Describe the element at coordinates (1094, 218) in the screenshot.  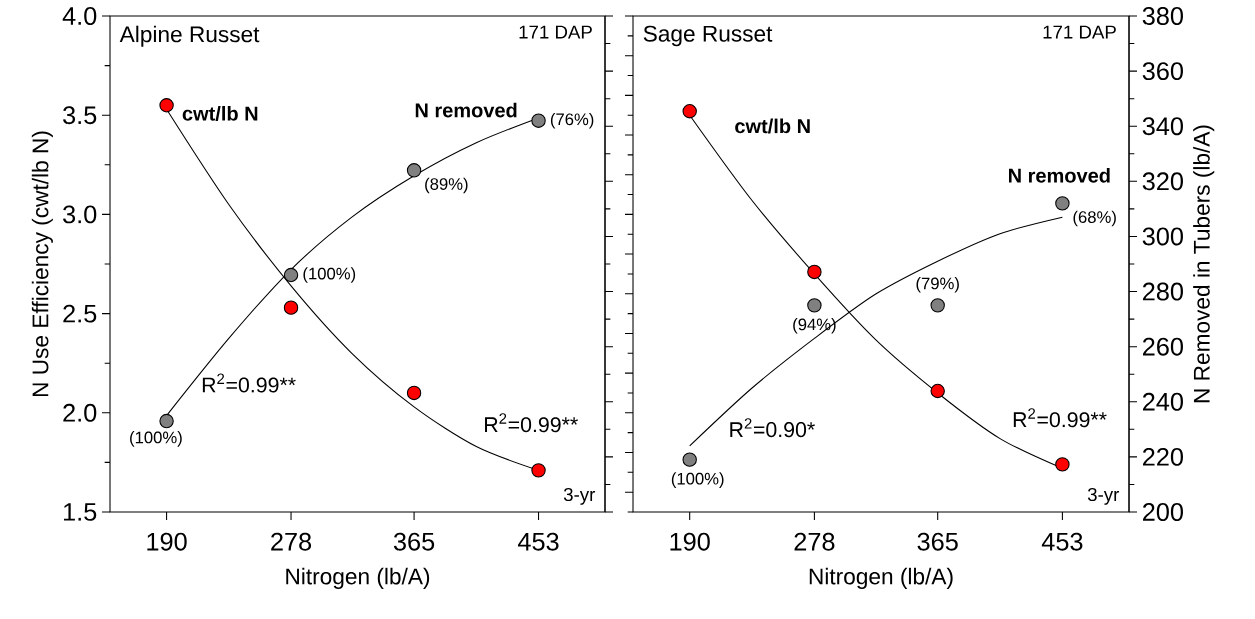
I see `annotation: (68%)` at that location.